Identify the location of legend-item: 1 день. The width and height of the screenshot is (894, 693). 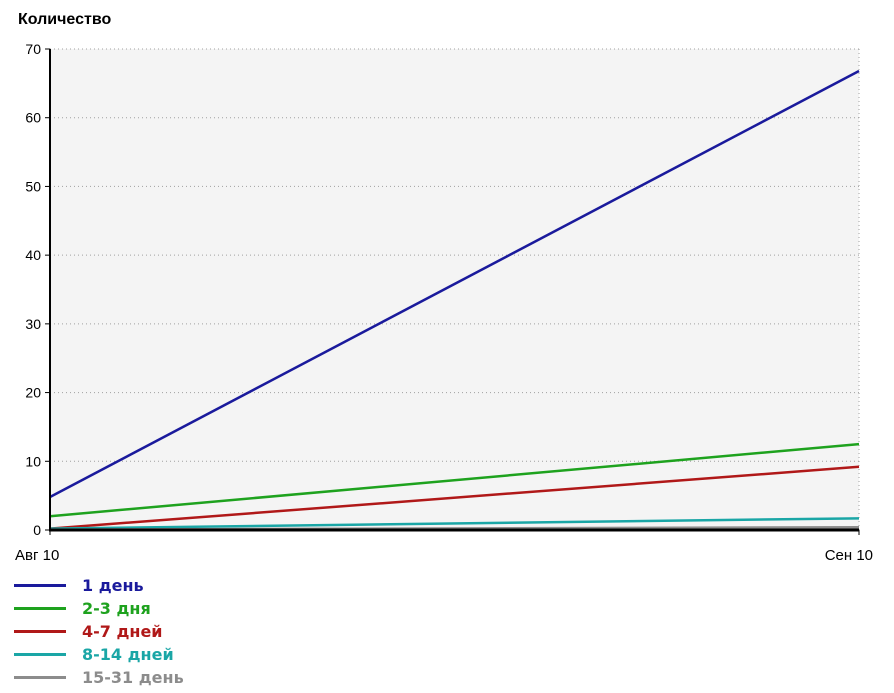
(99, 585).